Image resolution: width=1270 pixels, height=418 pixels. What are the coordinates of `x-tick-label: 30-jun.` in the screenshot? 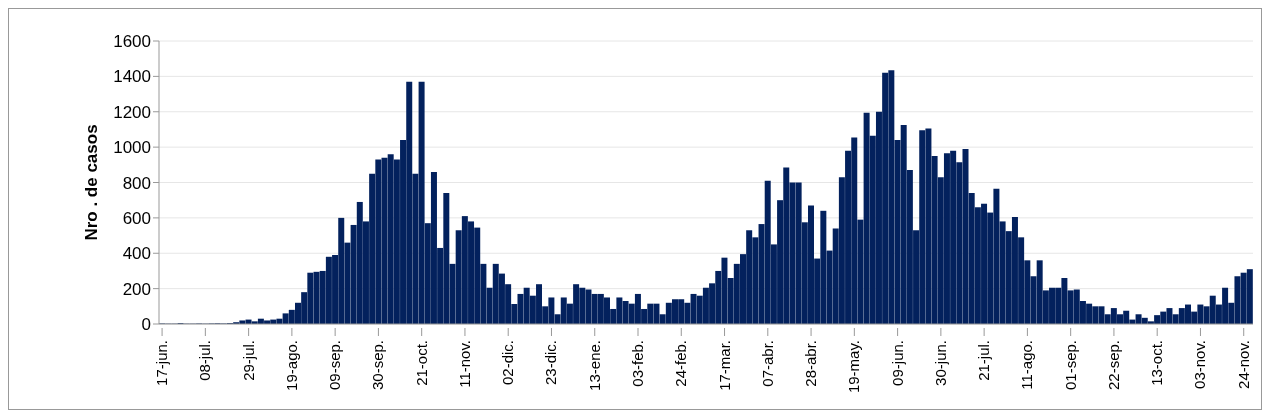 It's located at (940, 363).